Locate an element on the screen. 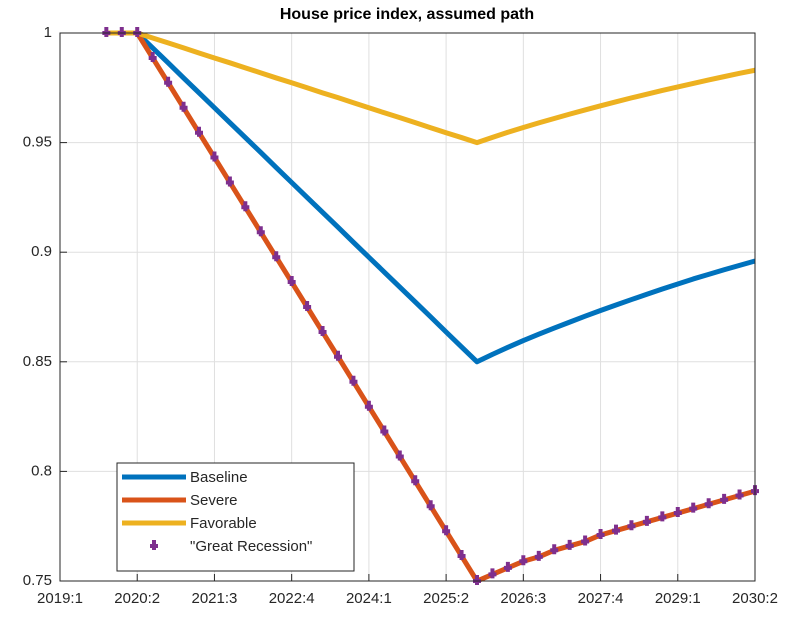 The height and width of the screenshot is (621, 790). legend-swatch is located at coordinates (154, 545).